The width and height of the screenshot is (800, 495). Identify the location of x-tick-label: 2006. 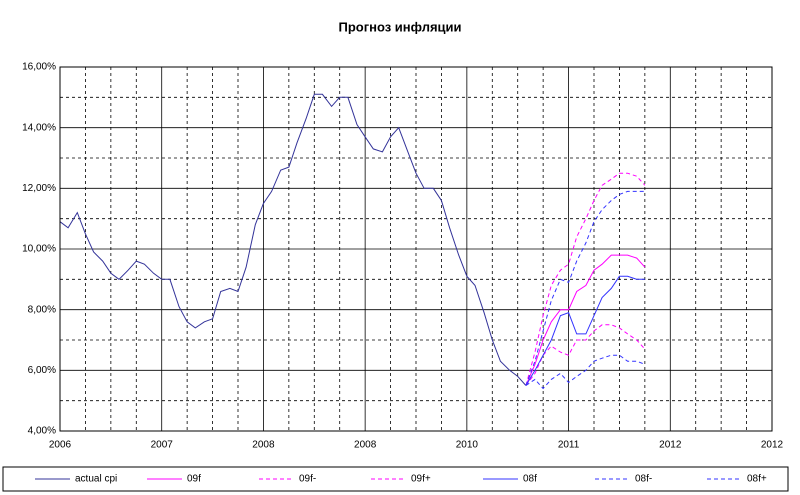
(60, 445).